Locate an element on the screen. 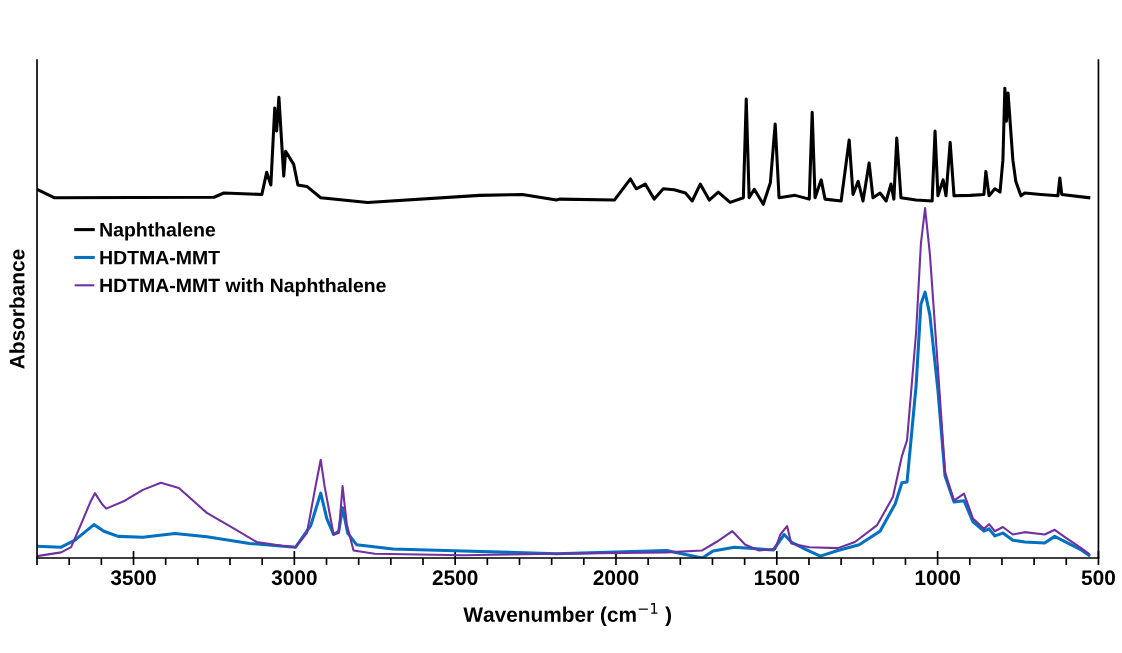  x-tick-label: 1500 is located at coordinates (777, 578).